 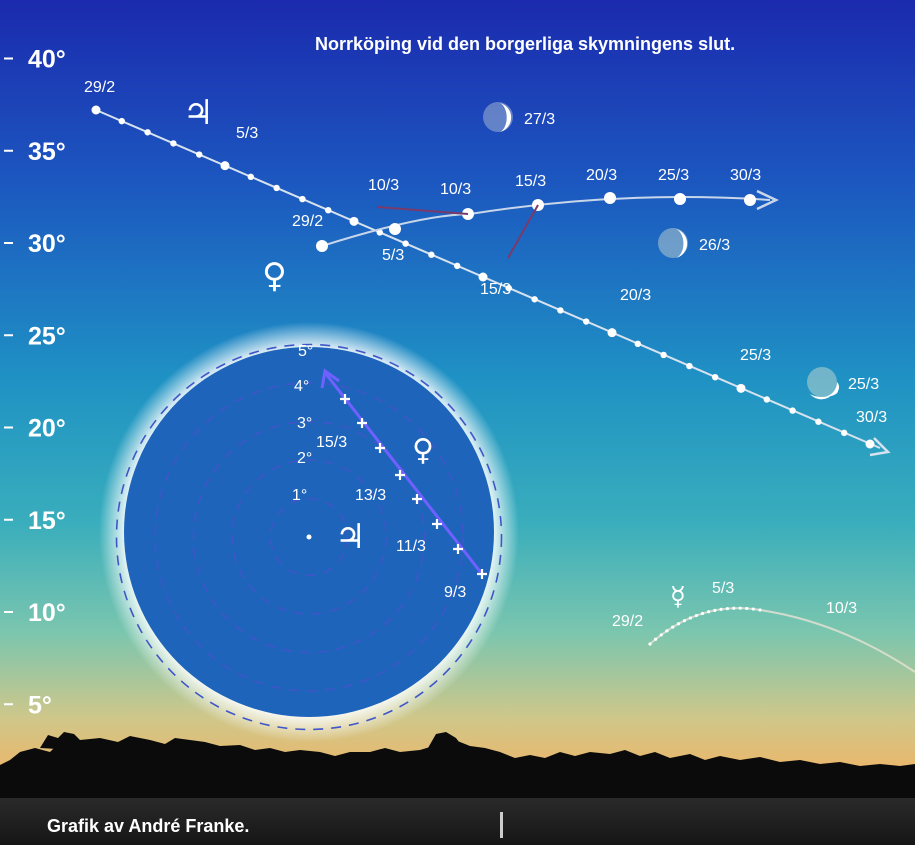 I want to click on axis-label: 40°, so click(x=47, y=60).